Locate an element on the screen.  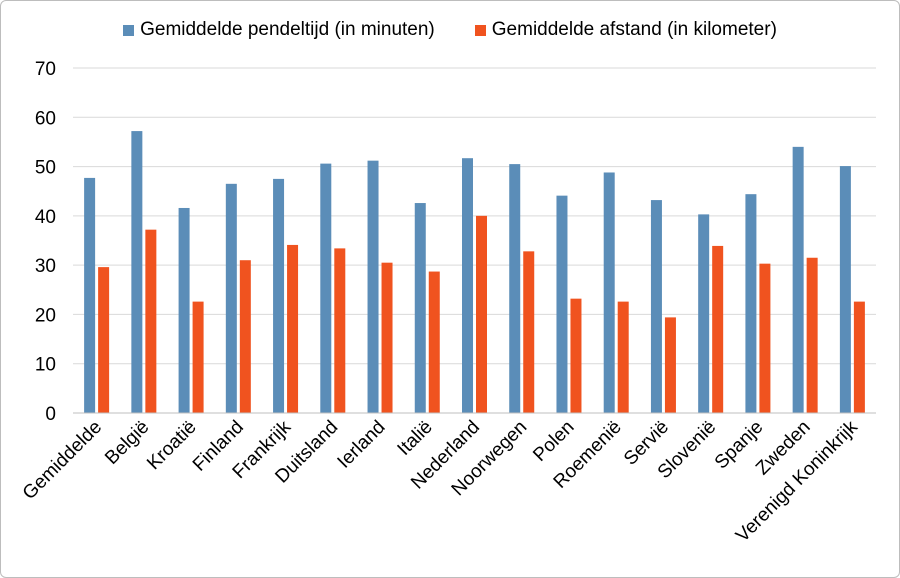
legend-item-distance: Gemiddelde afstand (in kilometer) is located at coordinates (625, 30).